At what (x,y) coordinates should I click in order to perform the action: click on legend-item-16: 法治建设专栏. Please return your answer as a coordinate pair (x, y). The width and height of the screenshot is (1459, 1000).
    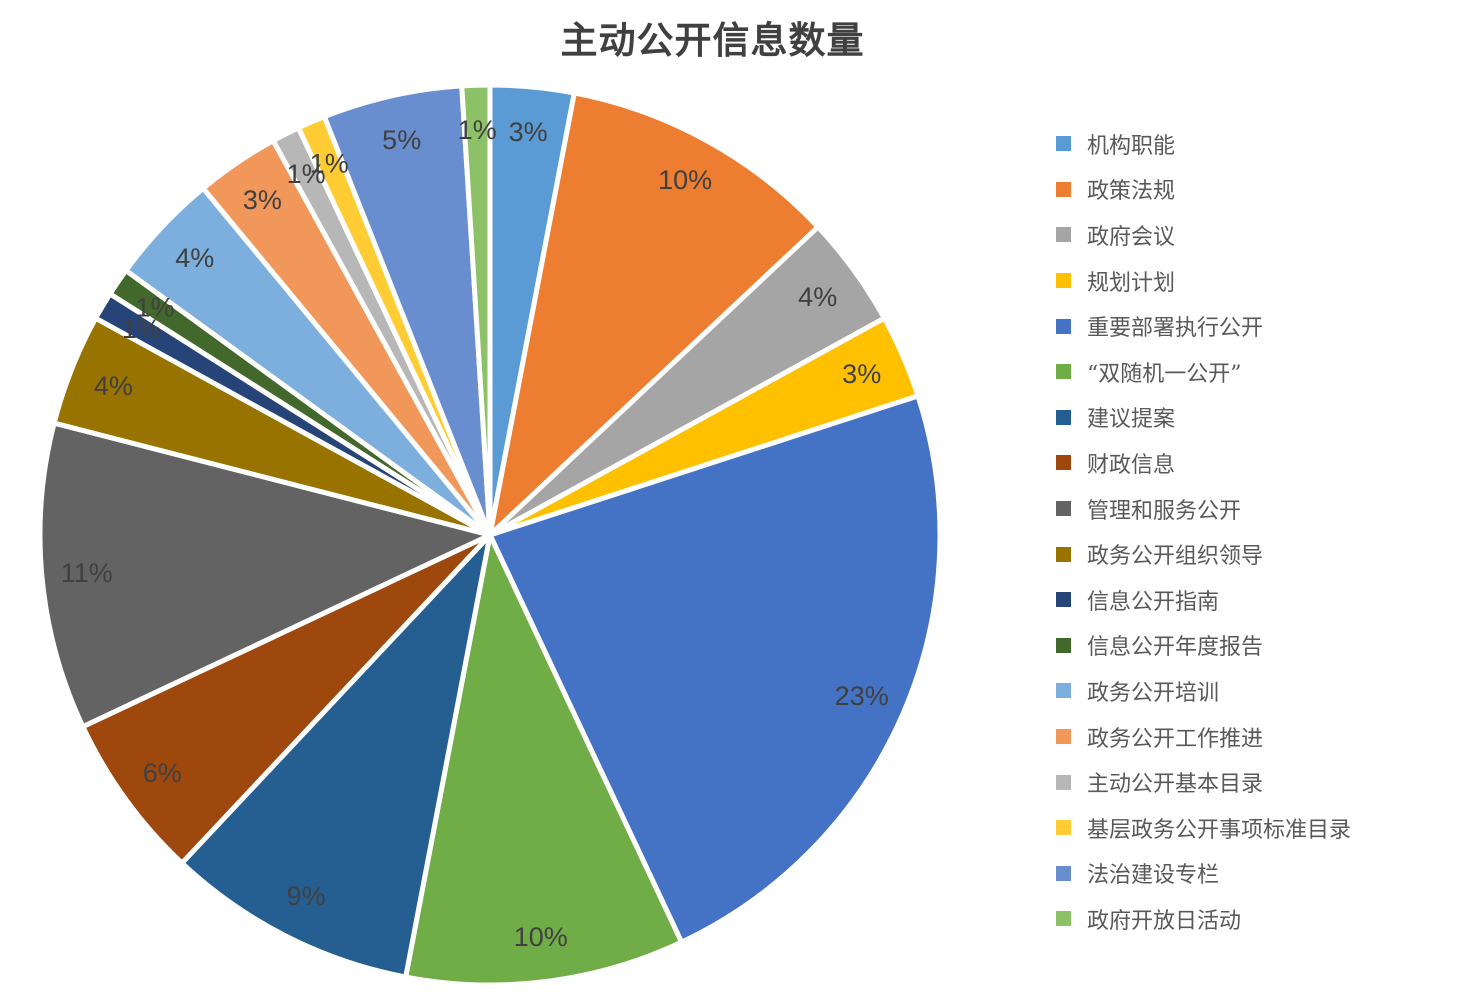
    Looking at the image, I should click on (1203, 874).